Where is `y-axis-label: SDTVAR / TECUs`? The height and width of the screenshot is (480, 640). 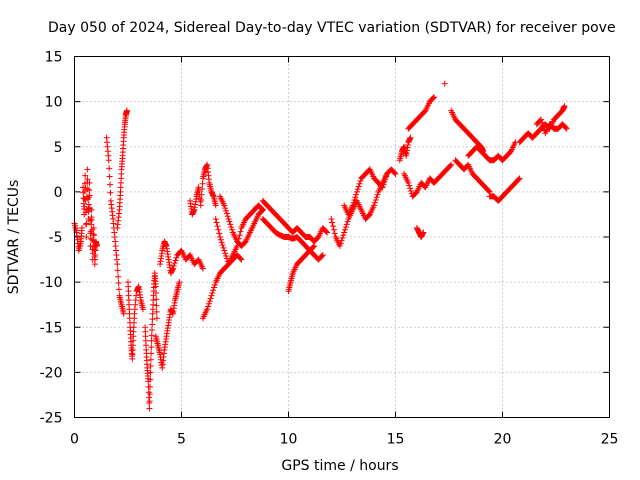
y-axis-label: SDTVAR / TECUs is located at coordinates (14, 237).